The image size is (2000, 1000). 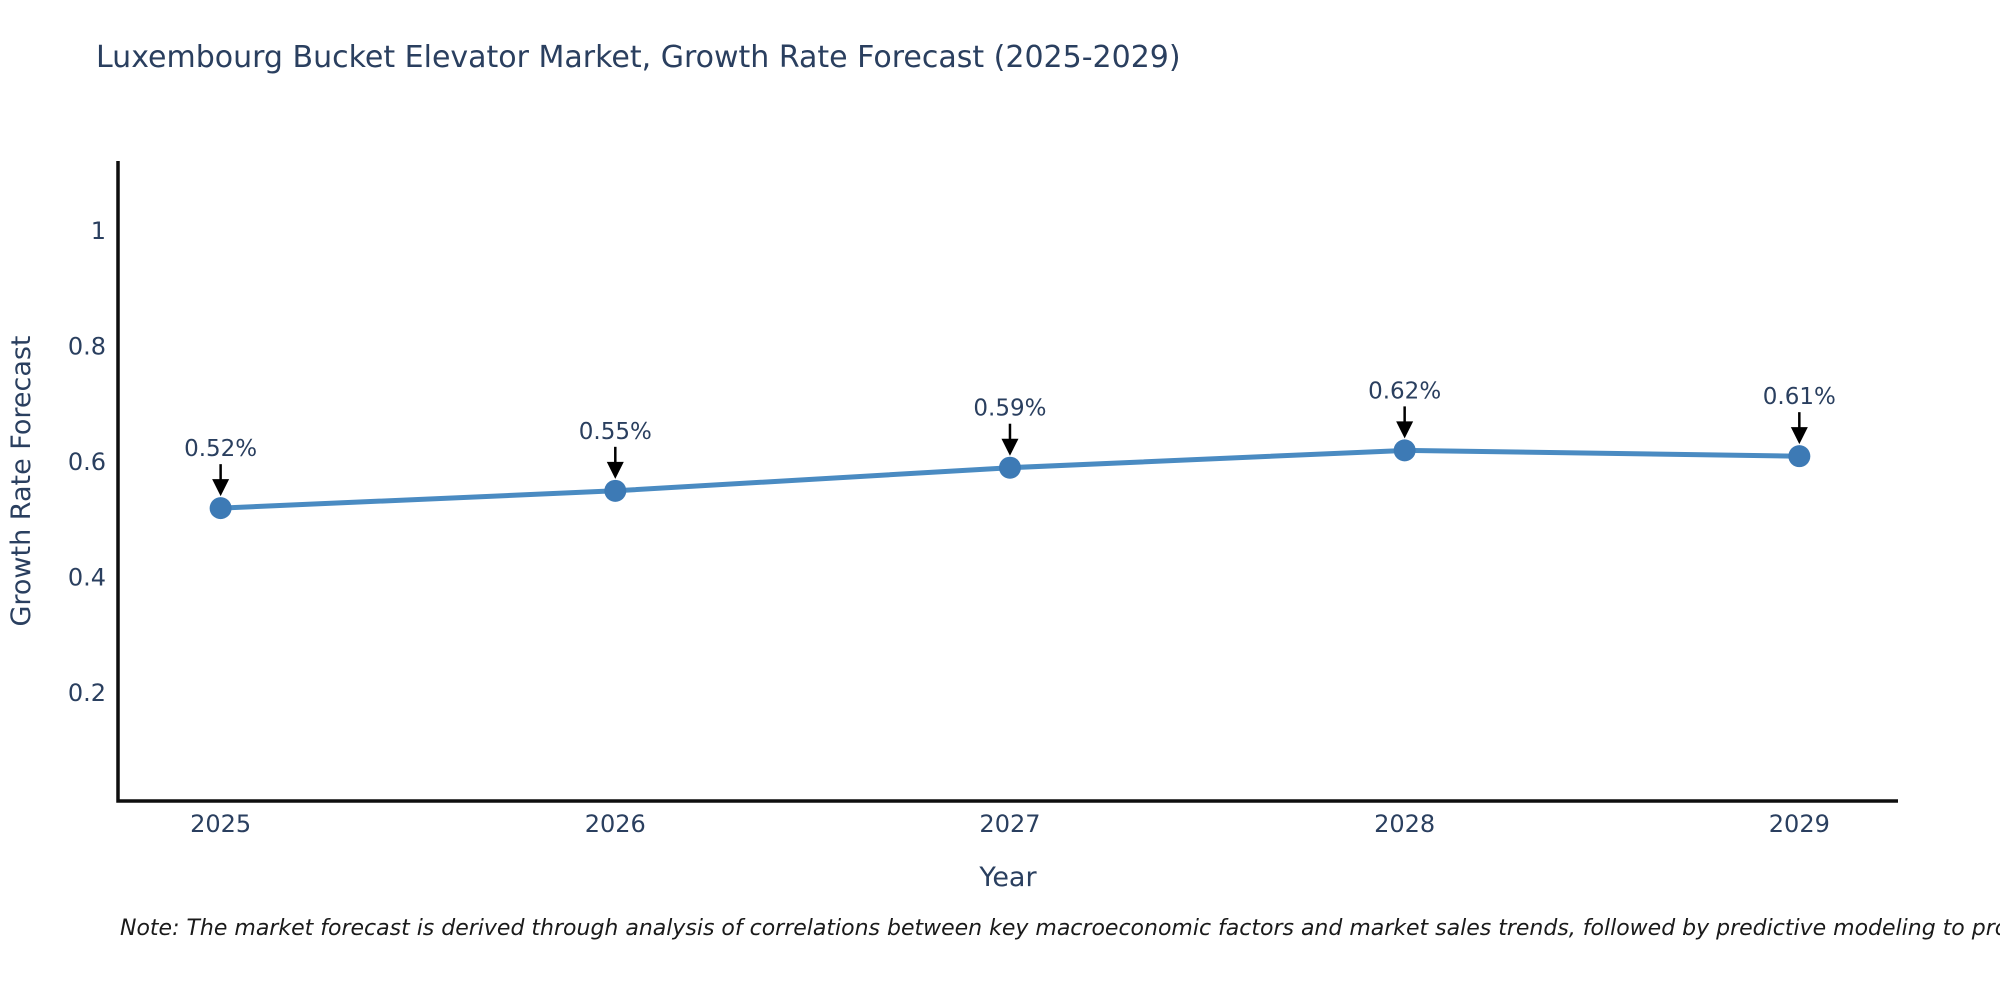 What do you see at coordinates (87, 346) in the screenshot?
I see `y-tick-label: 0.8` at bounding box center [87, 346].